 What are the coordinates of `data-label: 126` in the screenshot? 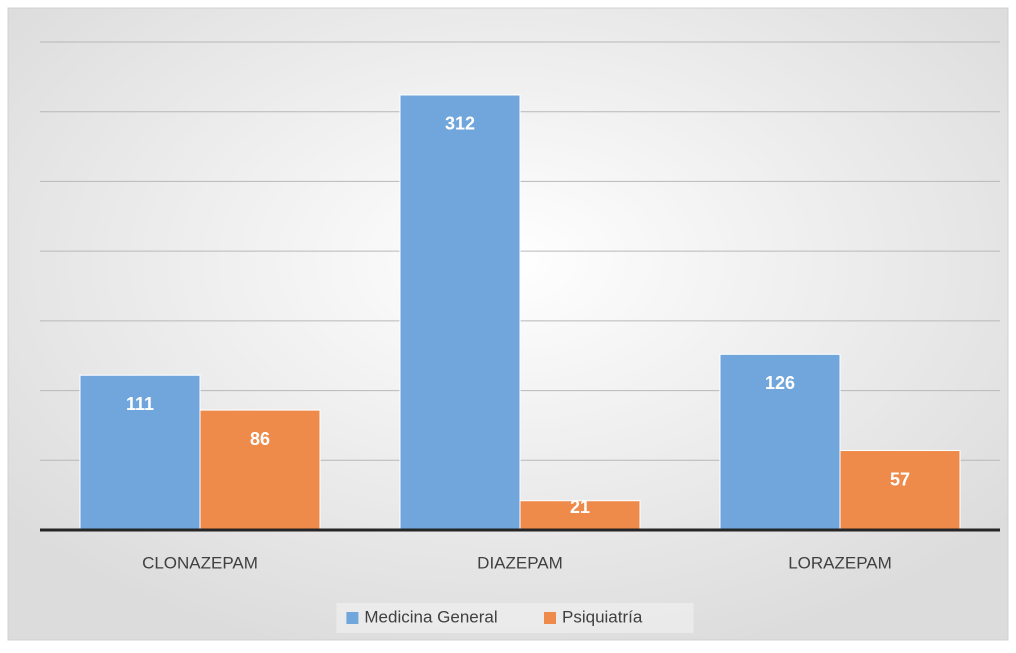 It's located at (780, 383).